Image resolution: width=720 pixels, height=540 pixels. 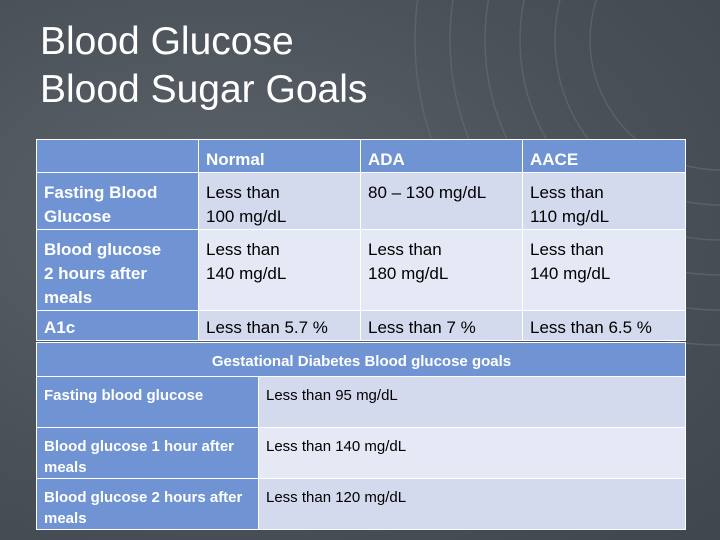 I want to click on cell-a1c-ada: Less than 7 %, so click(x=441, y=325).